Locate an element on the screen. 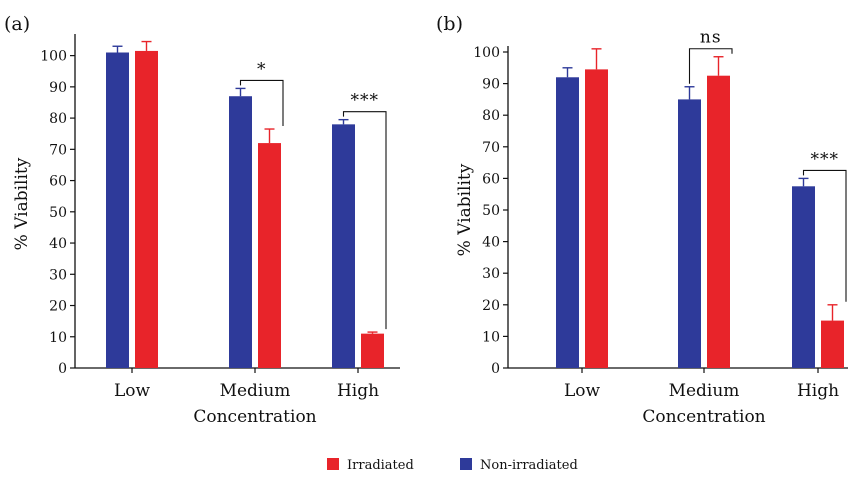 This screenshot has height=479, width=864. legend-label: Non-irradiated is located at coordinates (529, 465).